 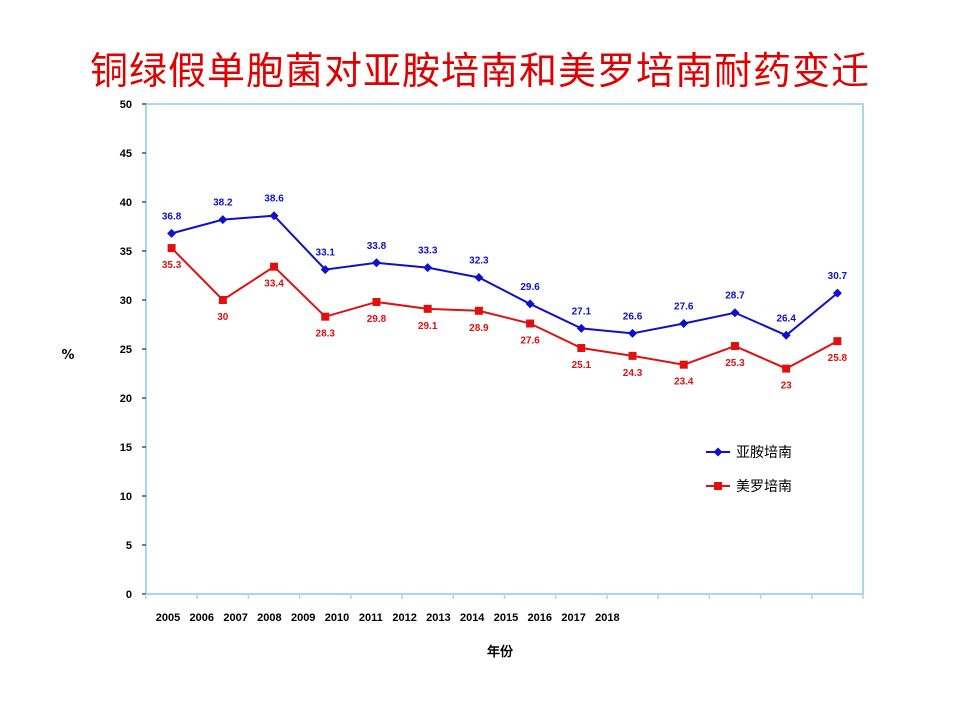 What do you see at coordinates (126, 497) in the screenshot?
I see `y-tick-label: 10` at bounding box center [126, 497].